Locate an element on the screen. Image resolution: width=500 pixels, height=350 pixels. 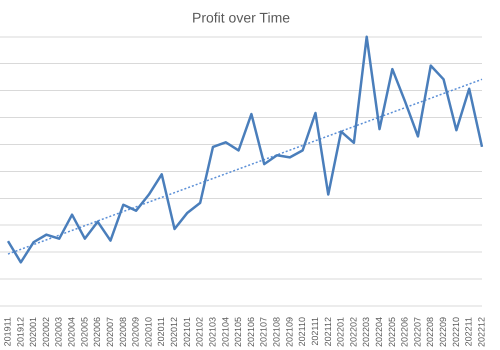
x-tick-label: 202201 is located at coordinates (341, 332).